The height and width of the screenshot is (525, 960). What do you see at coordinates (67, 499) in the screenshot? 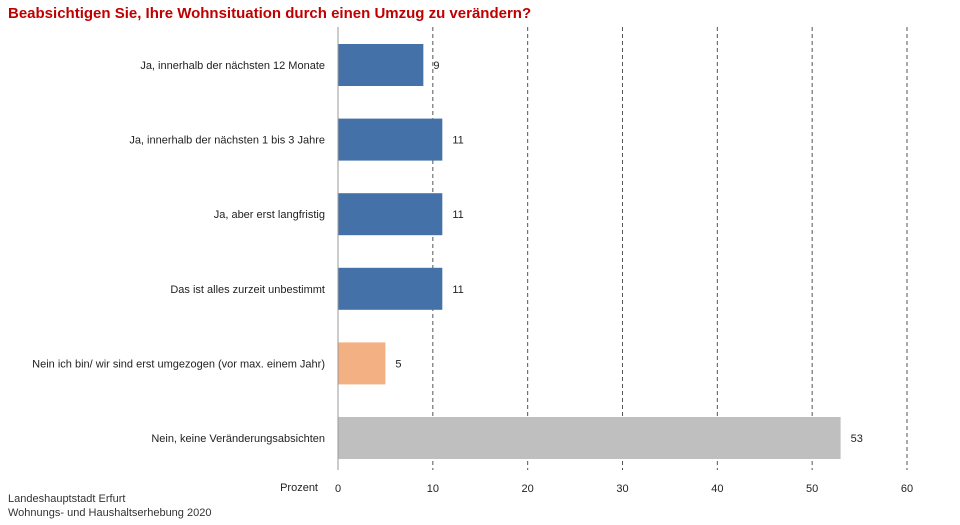
I see `source-line-1: Landeshauptstadt Erfurt` at bounding box center [67, 499].